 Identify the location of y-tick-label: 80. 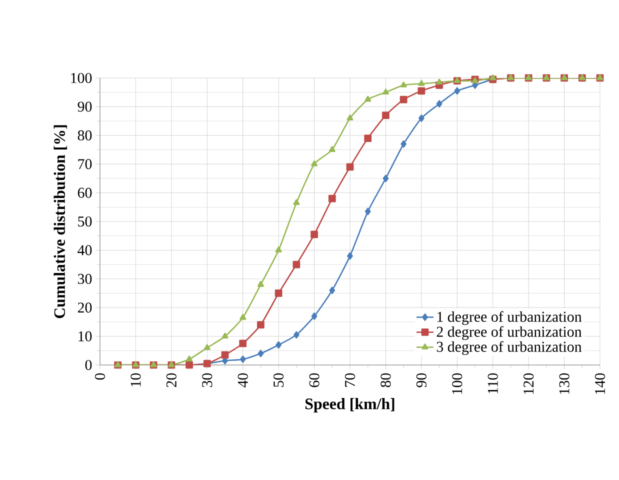
(85, 135).